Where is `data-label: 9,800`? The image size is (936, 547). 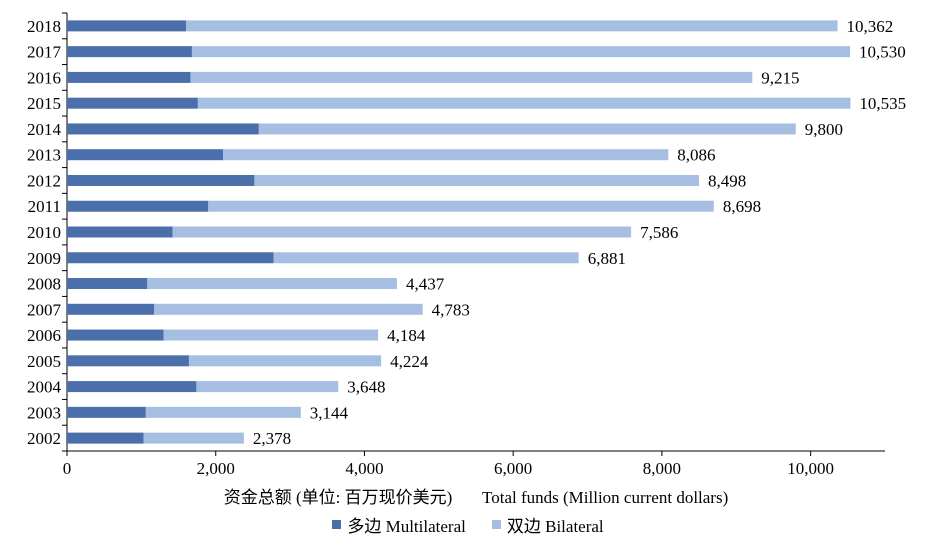
data-label: 9,800 is located at coordinates (824, 129).